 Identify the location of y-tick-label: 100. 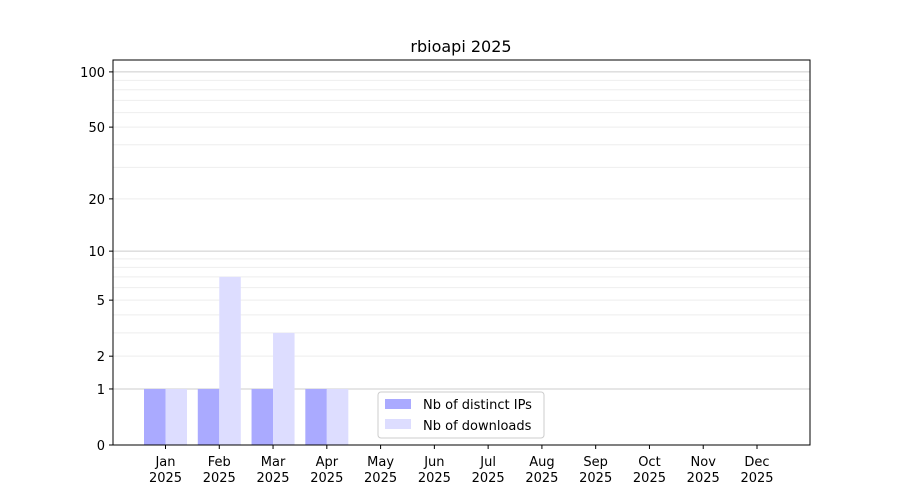
(92, 73).